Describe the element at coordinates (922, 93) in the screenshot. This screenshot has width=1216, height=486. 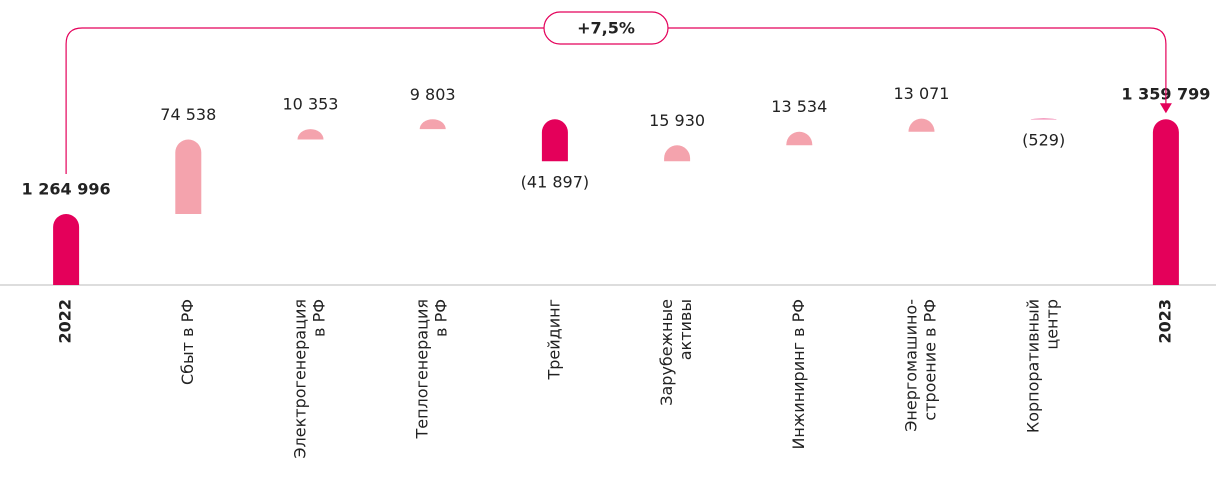
I see `value-label: 13 071` at that location.